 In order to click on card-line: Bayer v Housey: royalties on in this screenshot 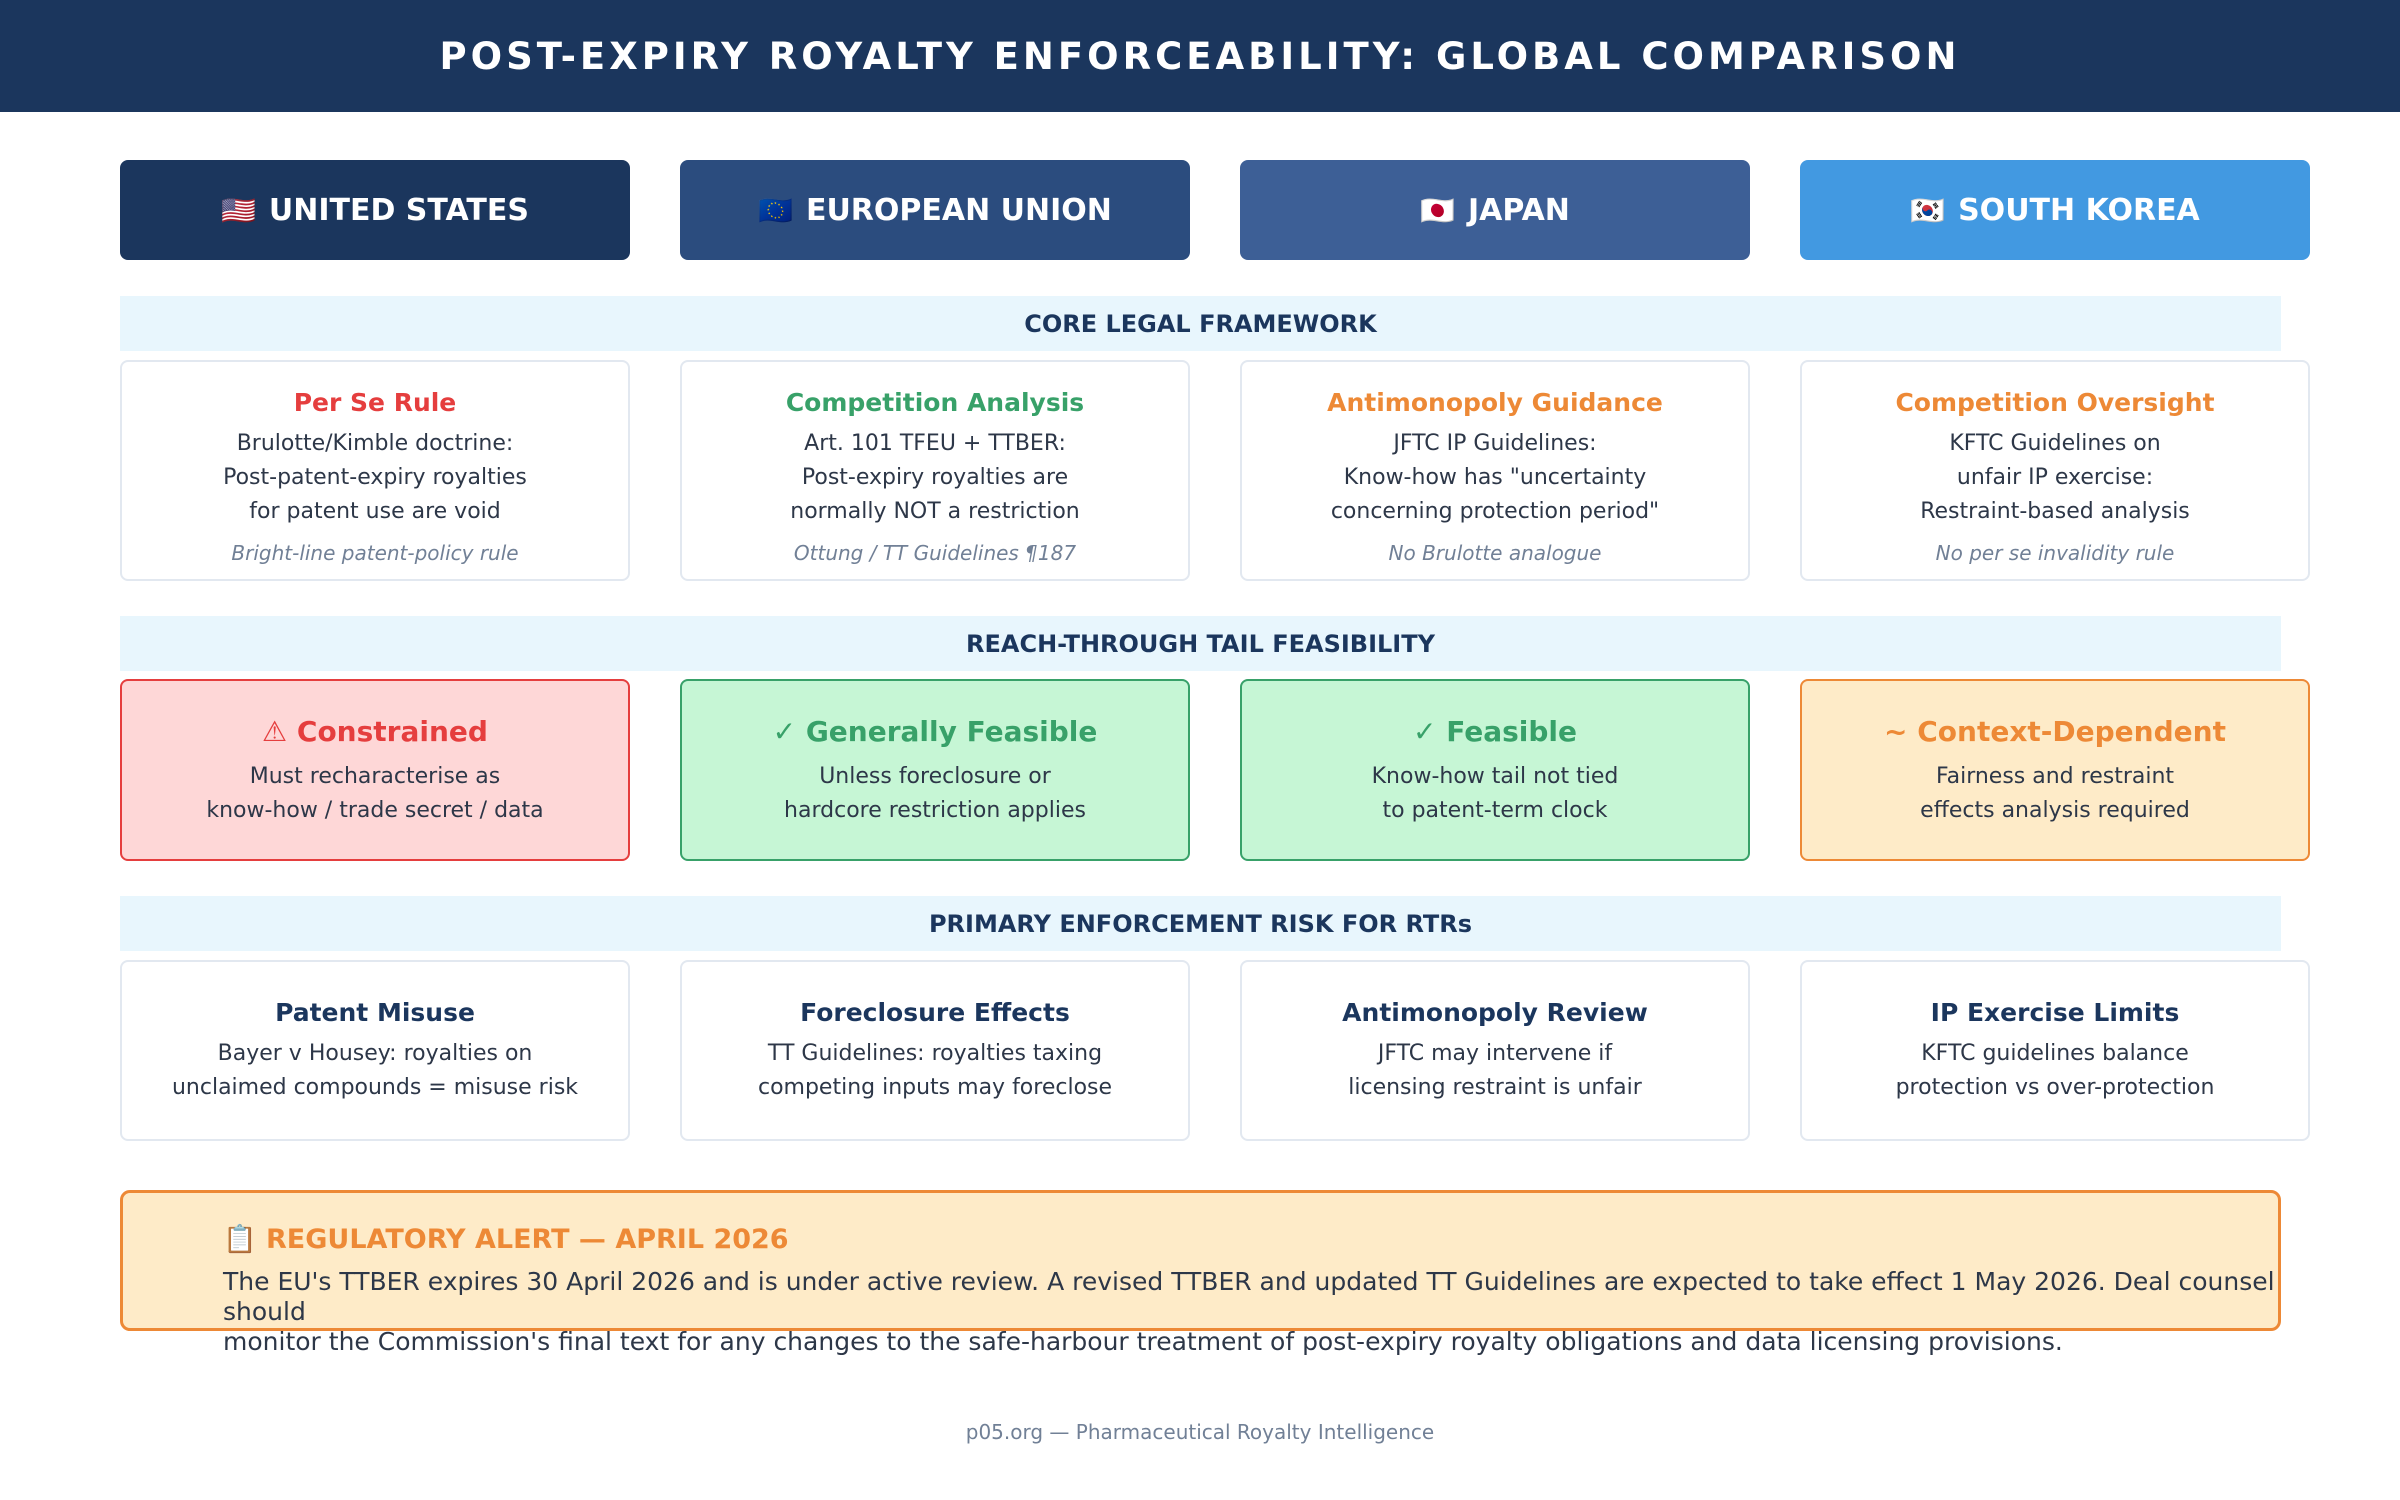, I will do `click(375, 1053)`.